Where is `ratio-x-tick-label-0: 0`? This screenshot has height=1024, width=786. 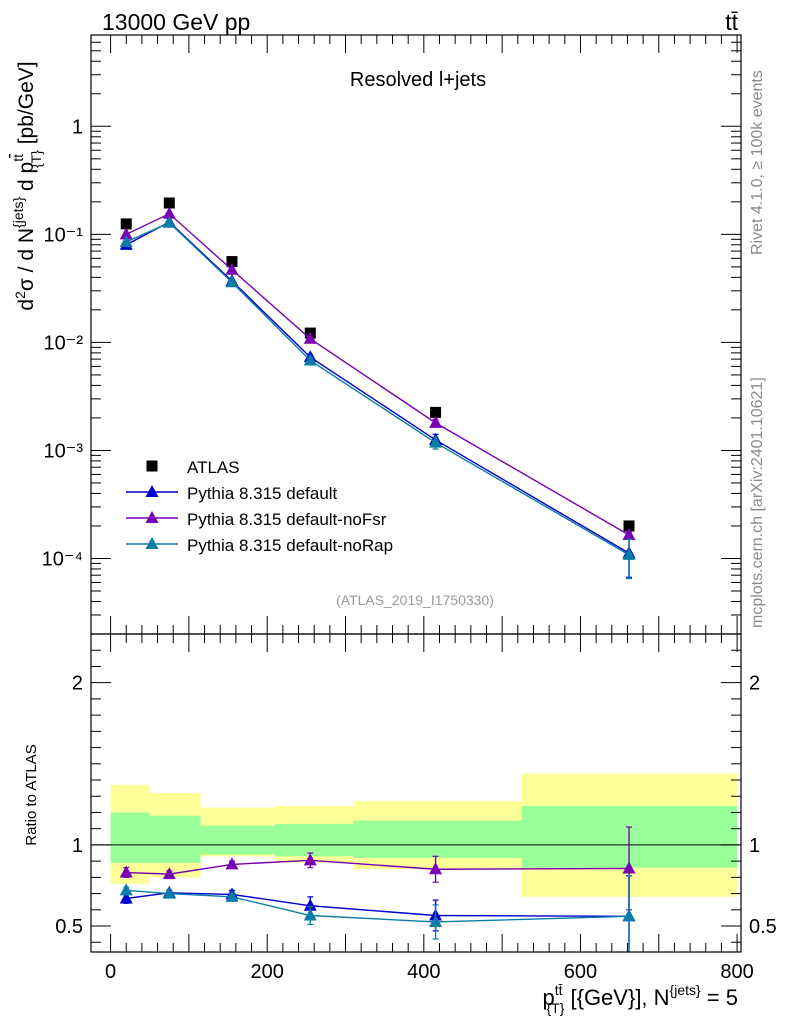
ratio-x-tick-label-0: 0 is located at coordinates (110, 972).